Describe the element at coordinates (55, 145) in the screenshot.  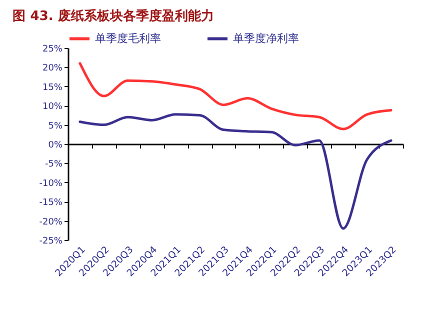
I see `y-tick-label: 0%` at that location.